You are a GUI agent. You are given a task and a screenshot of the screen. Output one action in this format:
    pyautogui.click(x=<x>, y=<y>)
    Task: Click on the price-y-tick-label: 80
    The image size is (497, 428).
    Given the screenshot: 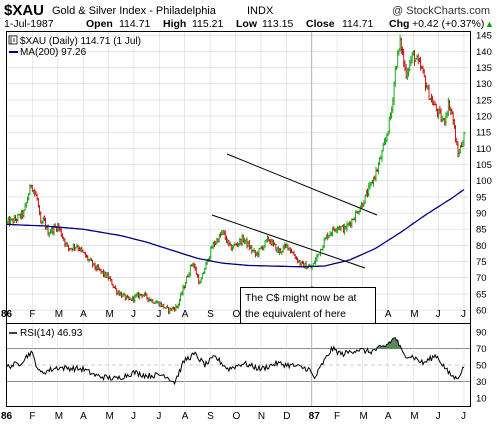 What is the action you would take?
    pyautogui.click(x=481, y=246)
    